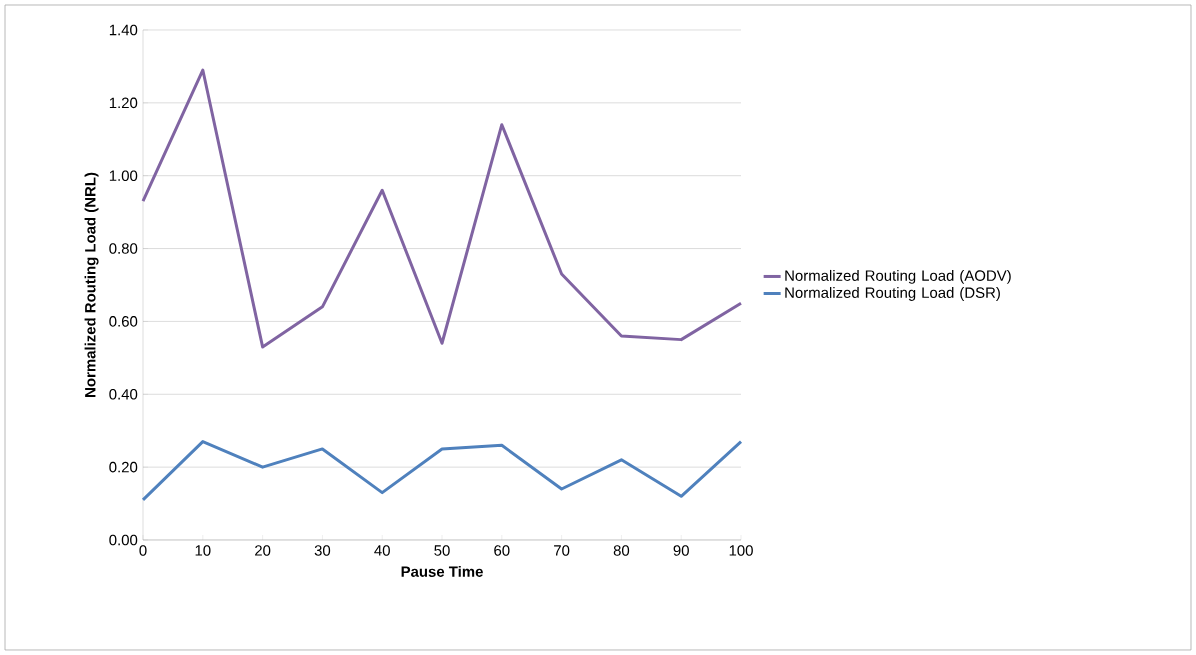 This screenshot has height=655, width=1196. What do you see at coordinates (91, 284) in the screenshot?
I see `y-axis-title: Normalized Routing Load (NRL)` at bounding box center [91, 284].